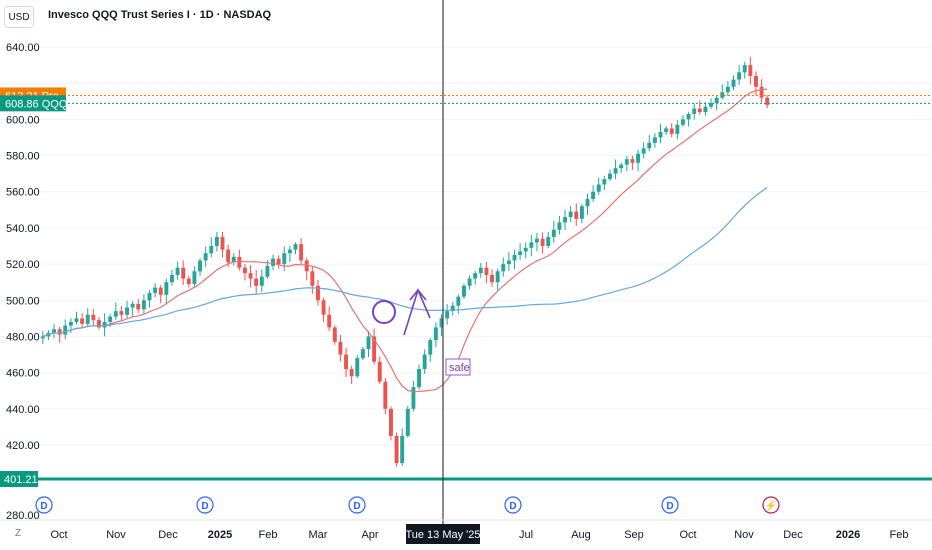 The image size is (932, 550). What do you see at coordinates (23, 120) in the screenshot?
I see `price-tick-label: 600.00` at bounding box center [23, 120].